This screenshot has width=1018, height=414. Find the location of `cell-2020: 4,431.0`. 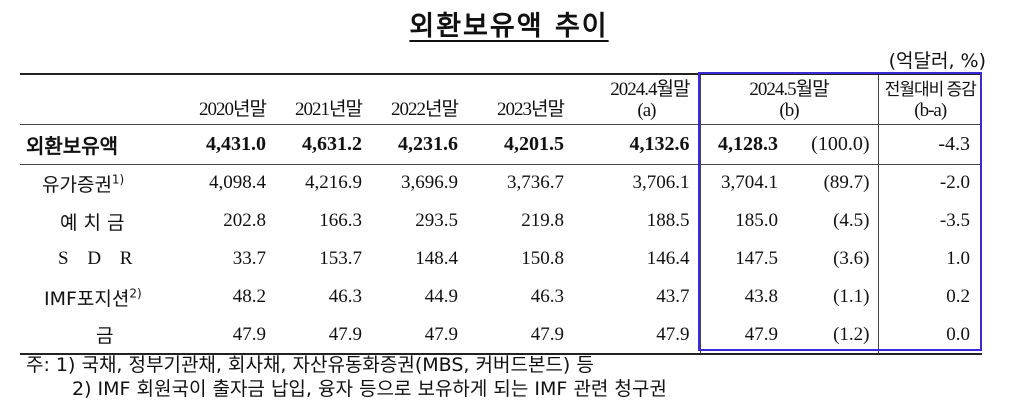

cell-2020: 4,431.0 is located at coordinates (228, 143).